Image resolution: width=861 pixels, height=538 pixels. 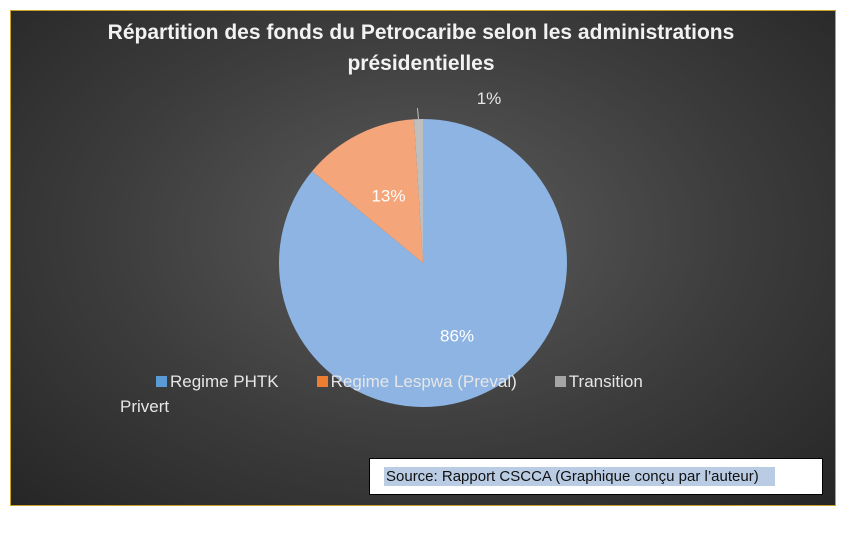 I want to click on legend-item-phtk: Regime PHTK, so click(x=217, y=381).